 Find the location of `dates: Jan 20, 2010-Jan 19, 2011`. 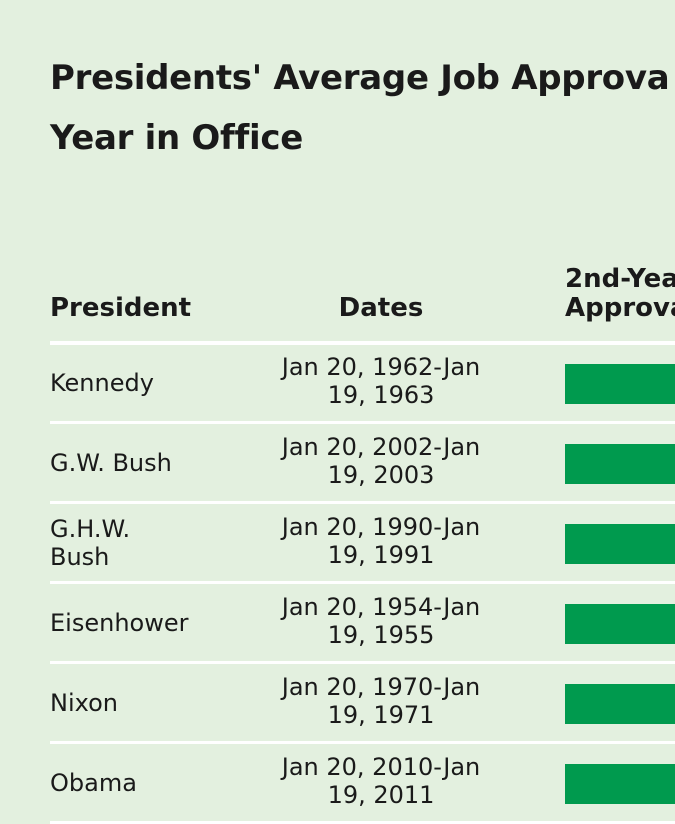

dates: Jan 20, 2010-Jan 19, 2011 is located at coordinates (381, 781).